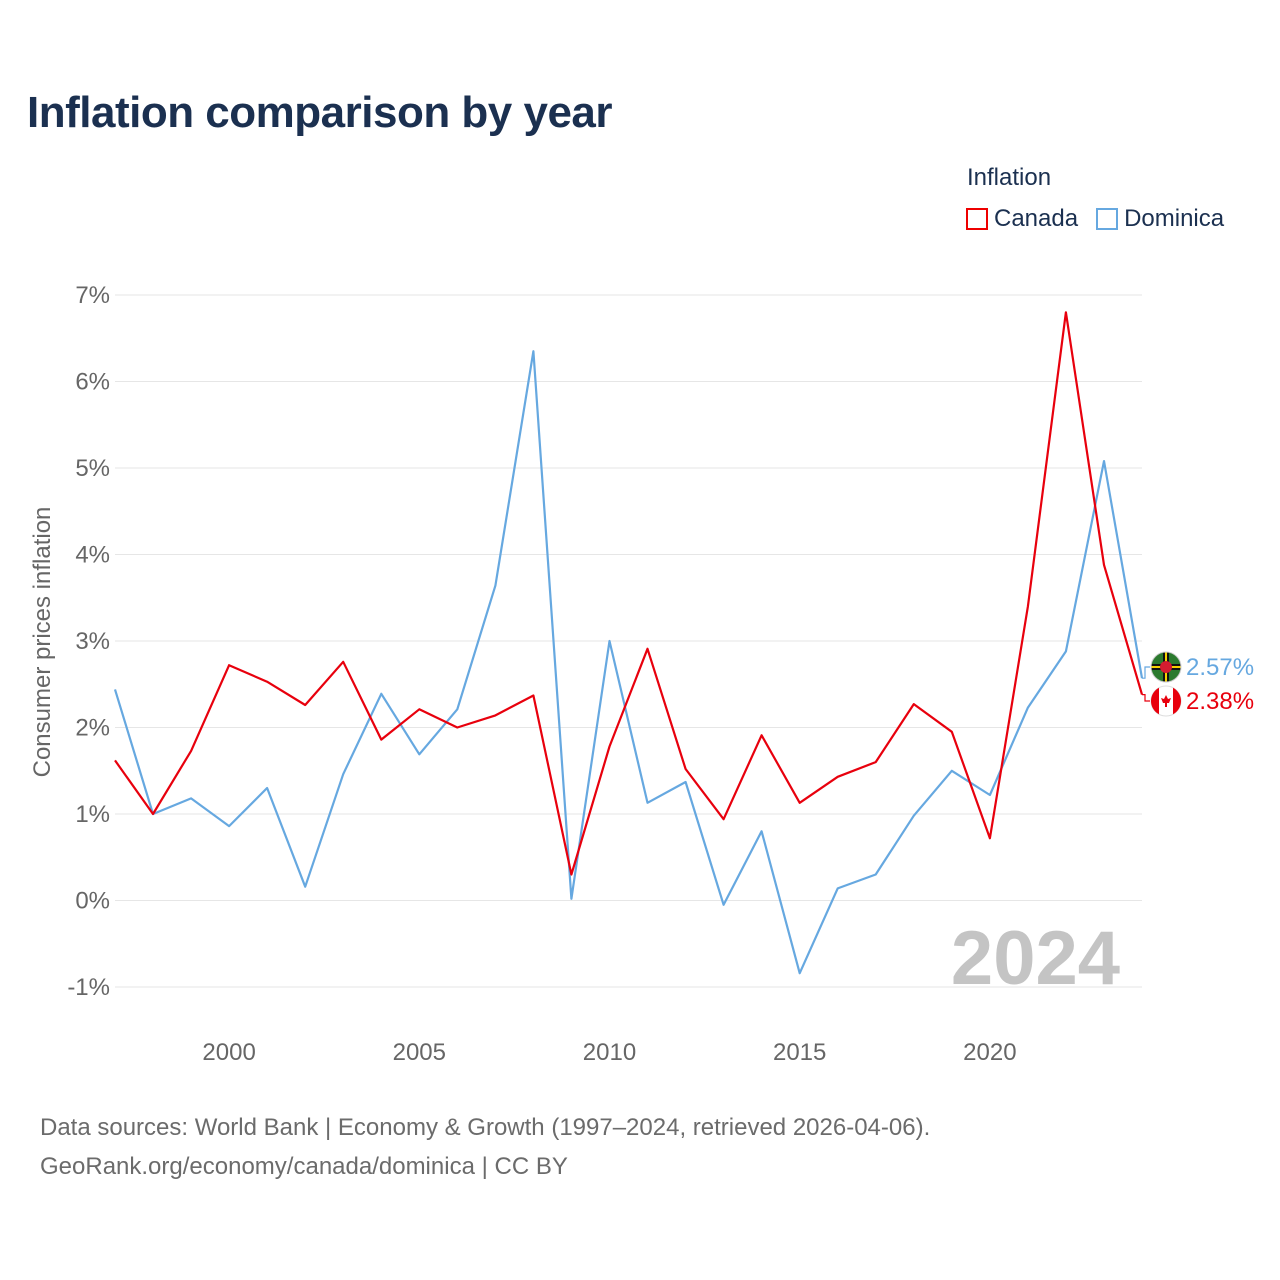  What do you see at coordinates (1146, 672) in the screenshot?
I see `end-connector-dominica` at bounding box center [1146, 672].